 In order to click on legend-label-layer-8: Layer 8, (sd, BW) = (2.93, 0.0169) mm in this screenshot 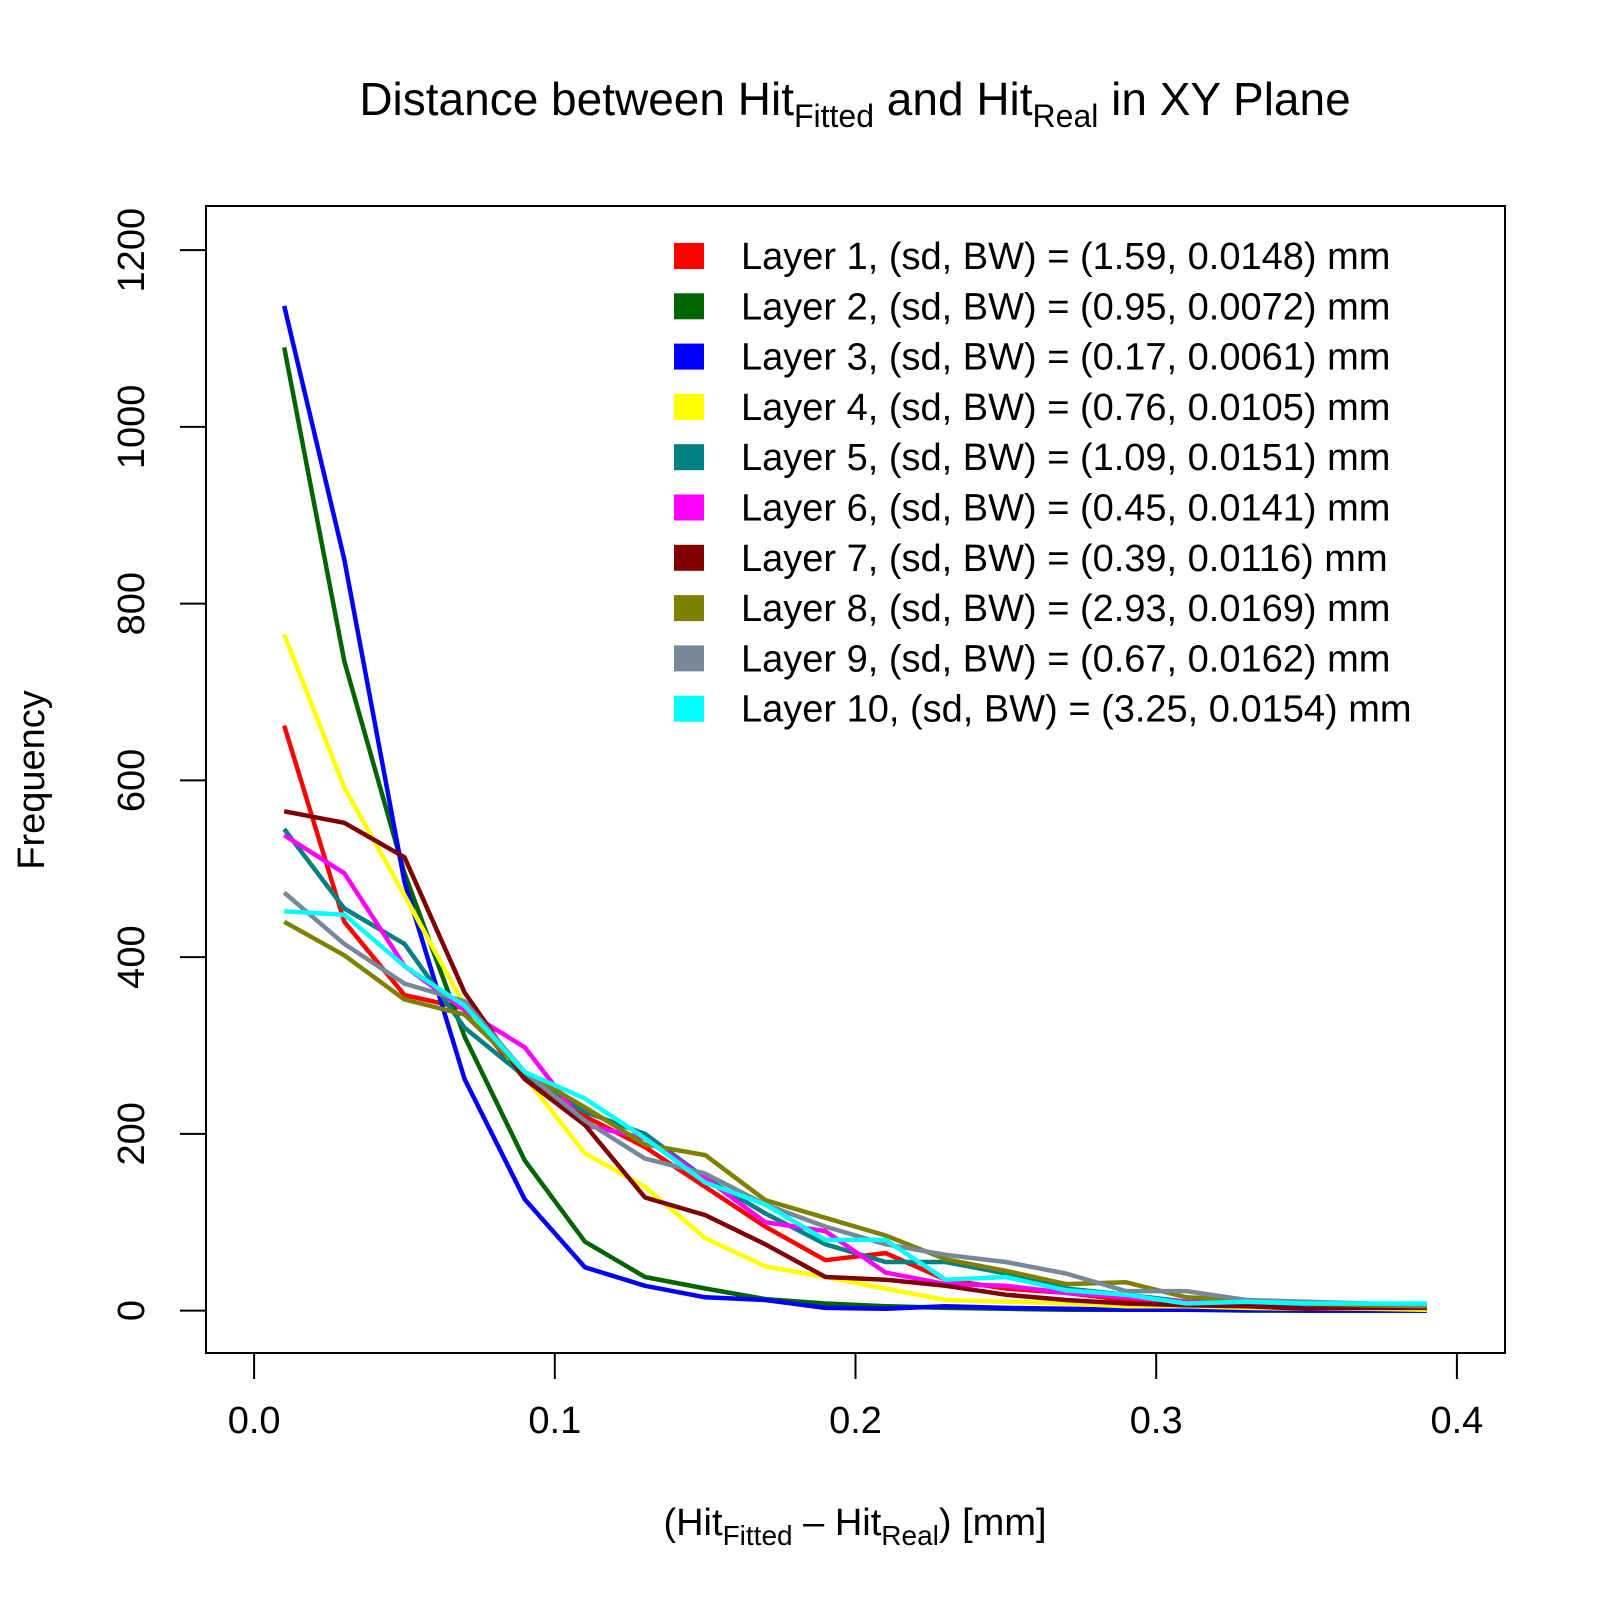, I will do `click(1065, 609)`.